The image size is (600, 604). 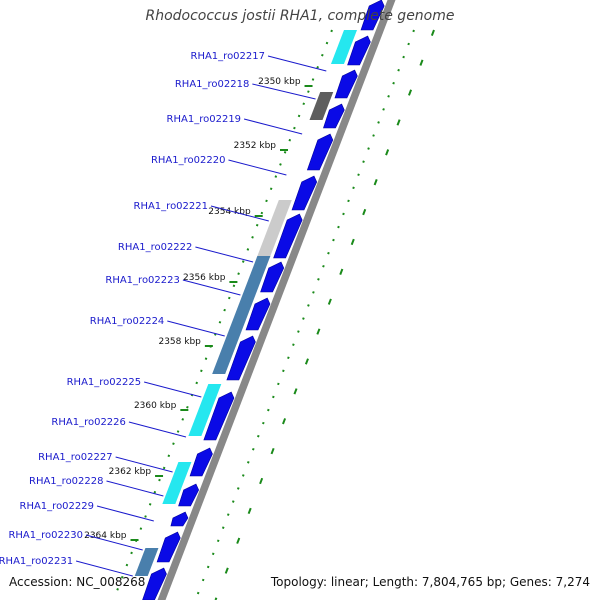 I want to click on gene-label: RHA1_ro02226, so click(x=88, y=422).